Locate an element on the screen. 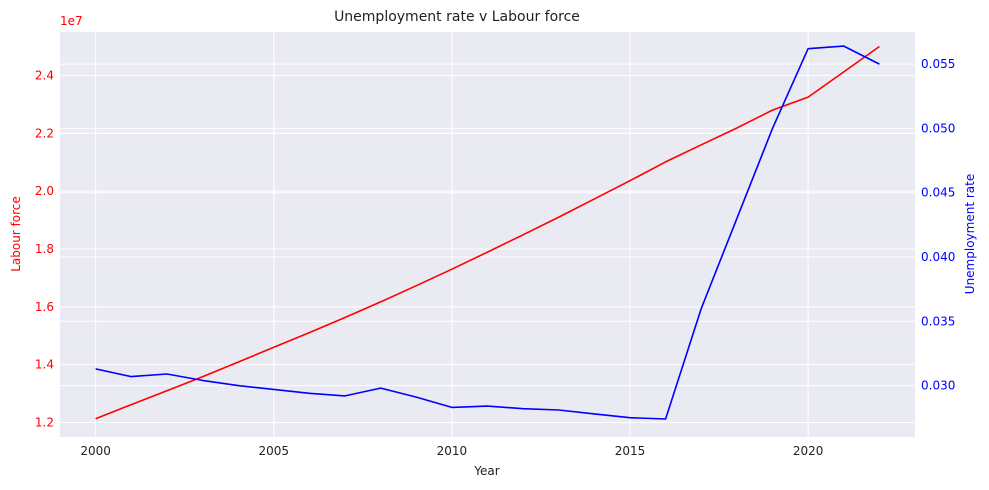 The width and height of the screenshot is (989, 490). chart-title: Unemployment rate v Labour force is located at coordinates (457, 17).